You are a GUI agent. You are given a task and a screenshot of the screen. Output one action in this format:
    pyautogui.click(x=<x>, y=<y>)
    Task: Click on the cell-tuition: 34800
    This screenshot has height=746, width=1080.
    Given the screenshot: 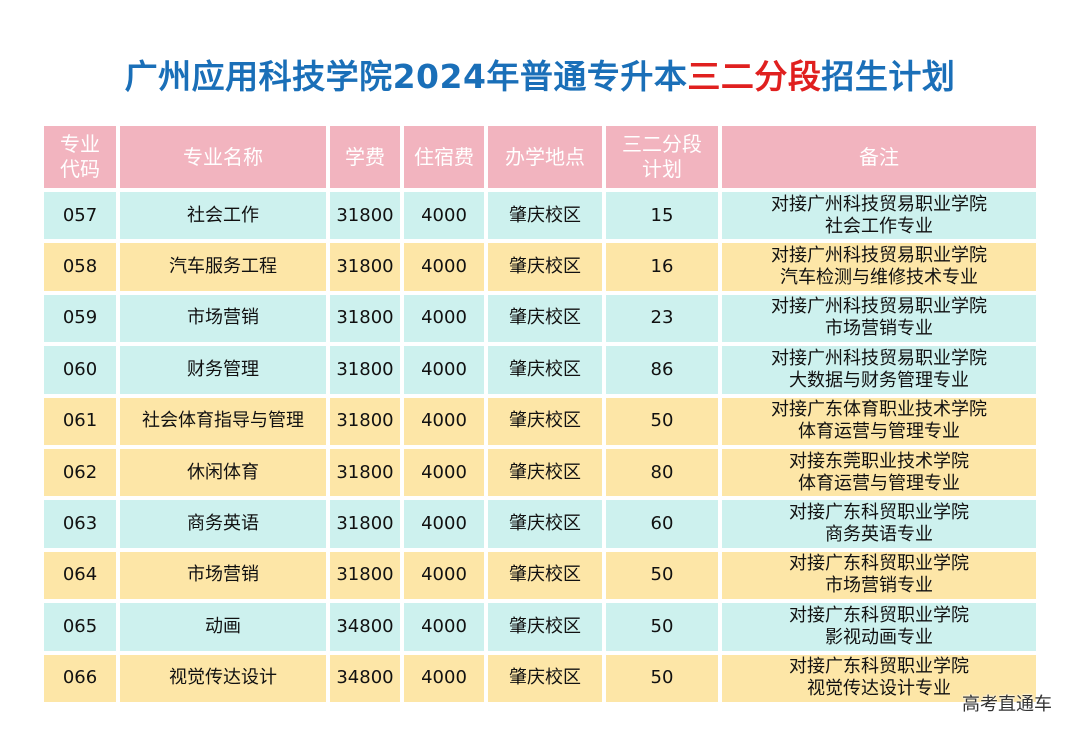 What is the action you would take?
    pyautogui.click(x=365, y=627)
    